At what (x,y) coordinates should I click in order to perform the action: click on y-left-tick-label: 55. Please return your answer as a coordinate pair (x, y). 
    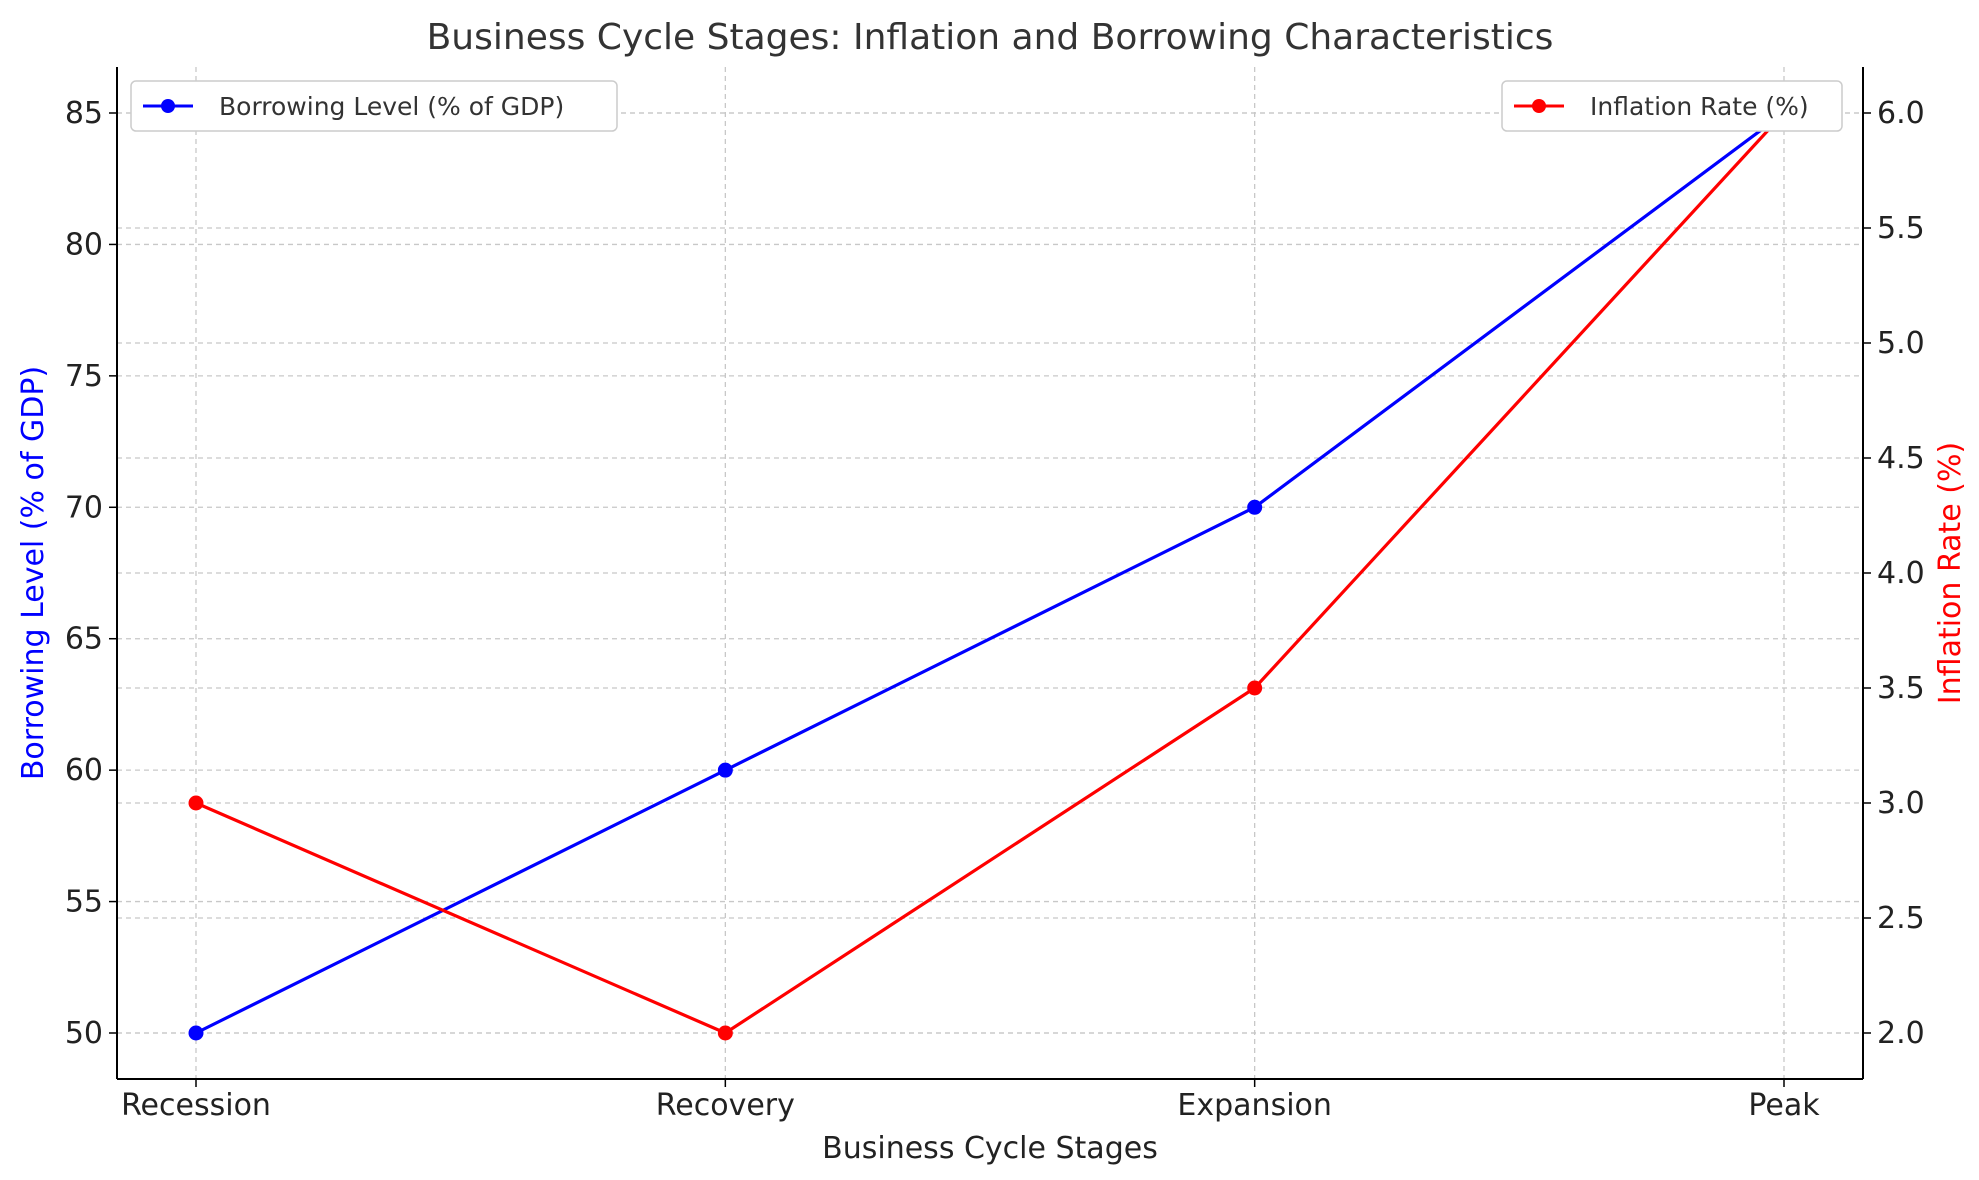
    Looking at the image, I should click on (84, 902).